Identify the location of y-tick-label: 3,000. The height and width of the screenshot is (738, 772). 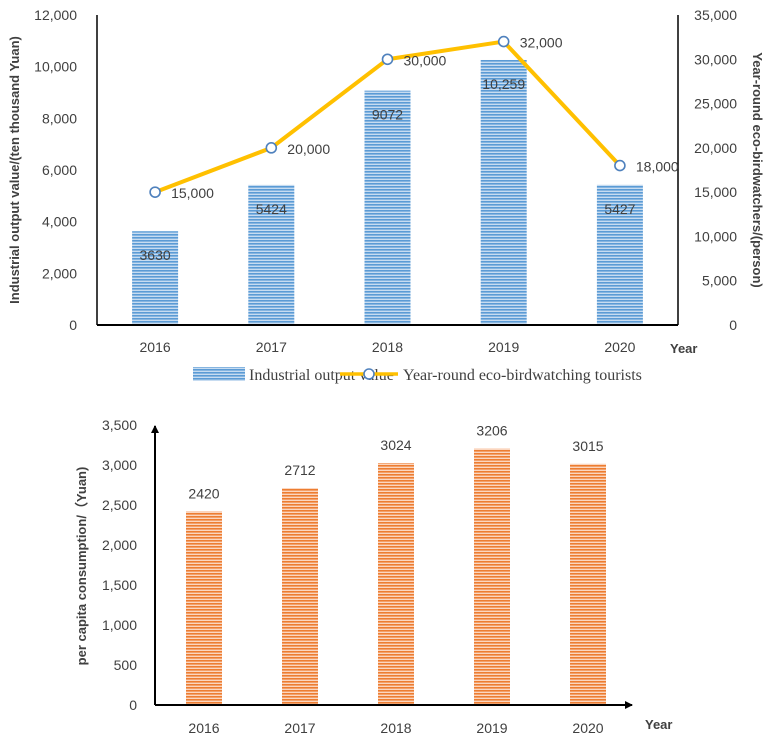
(119, 465).